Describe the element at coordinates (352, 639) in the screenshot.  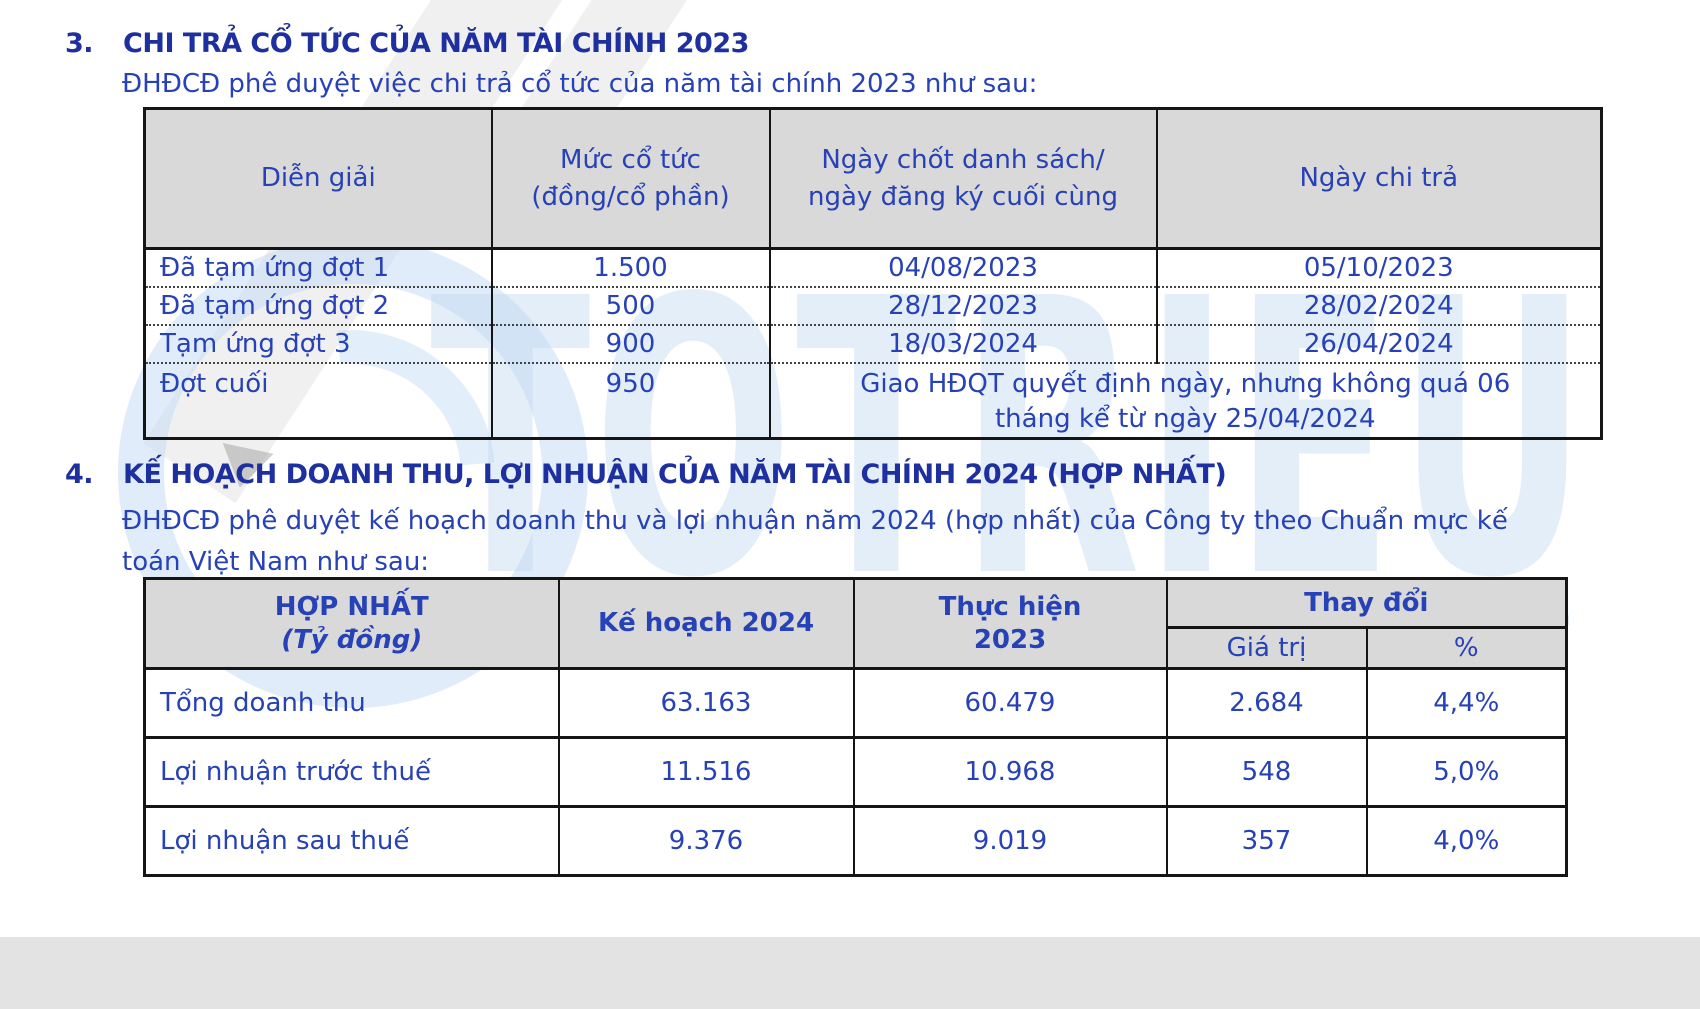
I see `header-unit: (Tỷ đồng)` at that location.